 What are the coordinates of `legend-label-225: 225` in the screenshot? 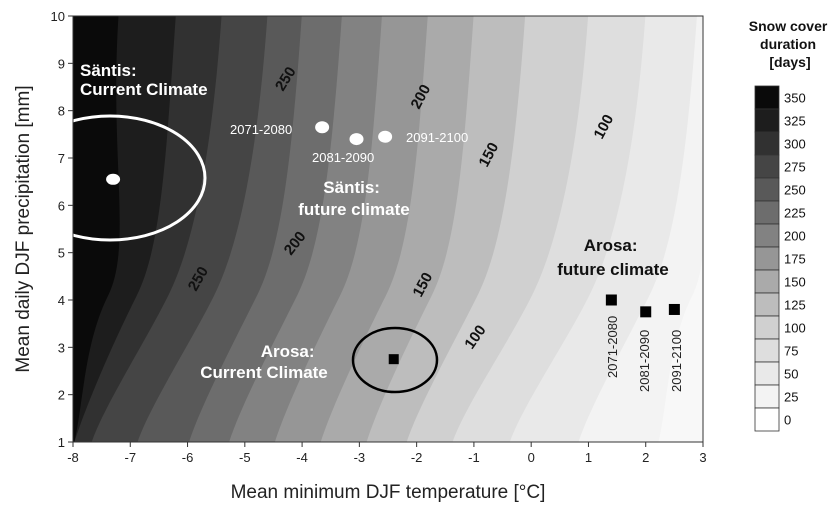 It's located at (795, 213).